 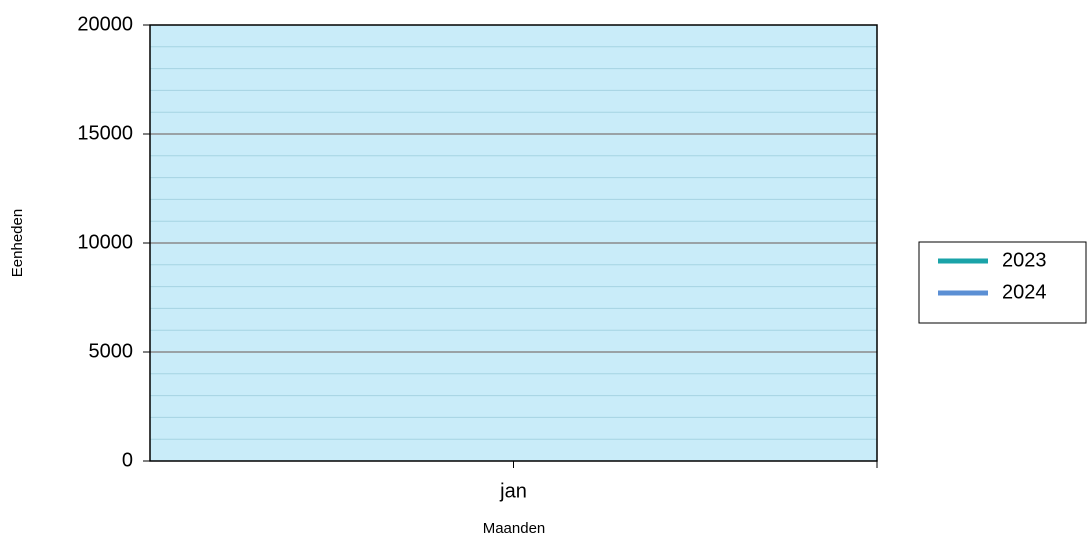 I want to click on legend-label: 2023, so click(x=1024, y=260).